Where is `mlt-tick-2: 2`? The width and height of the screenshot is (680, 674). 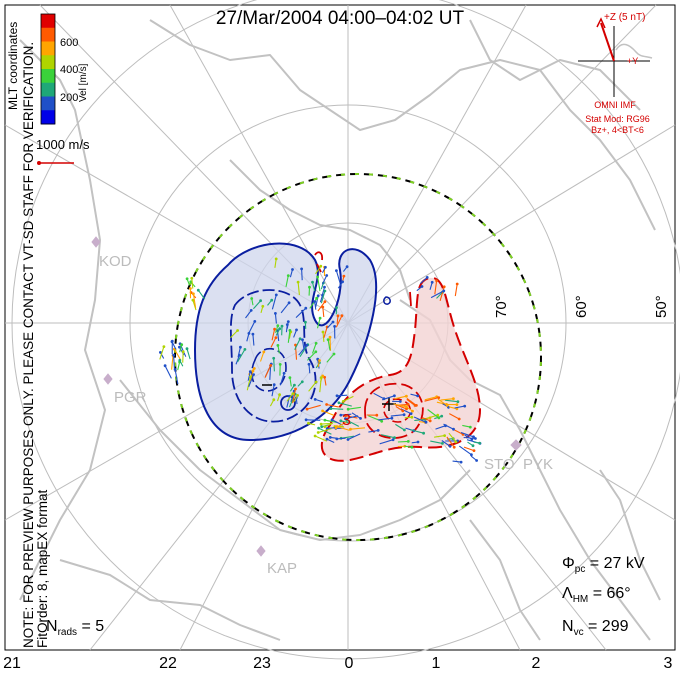
mlt-tick-2: 2 is located at coordinates (536, 663).